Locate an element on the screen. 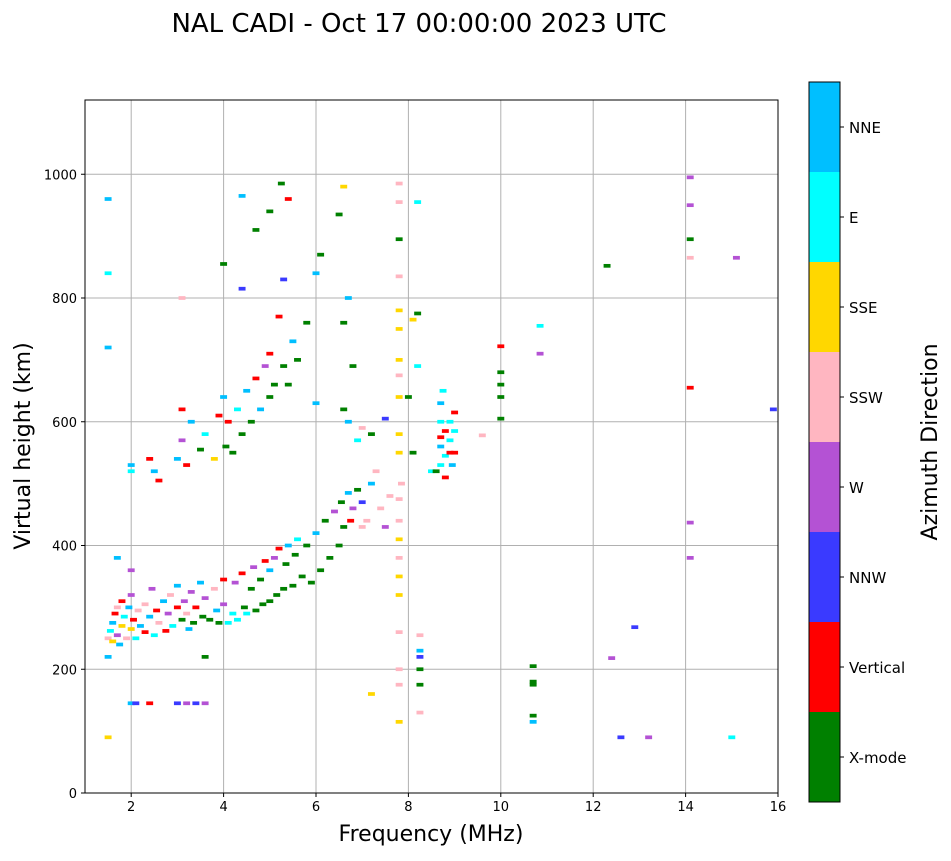  colorbar-tick-label: SSW is located at coordinates (866, 398).